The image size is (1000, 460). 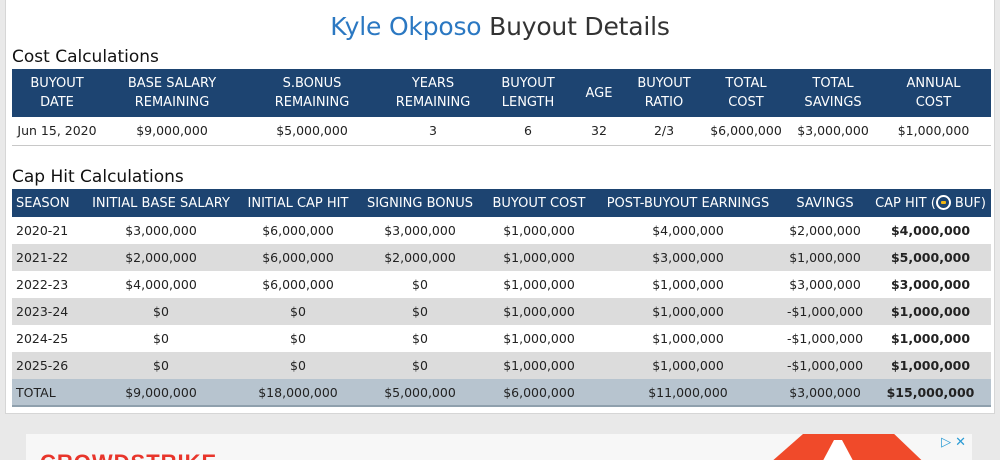 What do you see at coordinates (933, 93) in the screenshot?
I see `header-annual-cost: ANNUAL COST` at bounding box center [933, 93].